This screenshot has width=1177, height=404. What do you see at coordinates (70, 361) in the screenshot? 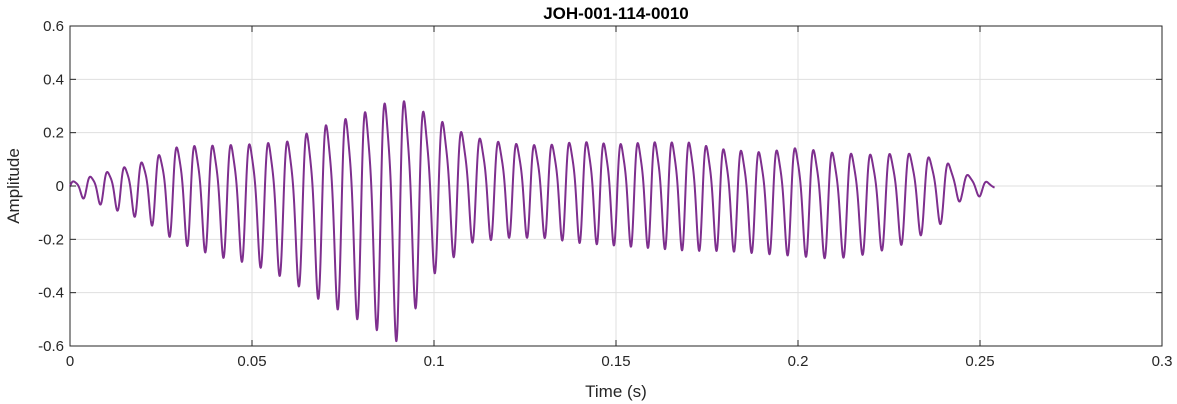
I see `x-tick-label: 0` at bounding box center [70, 361].